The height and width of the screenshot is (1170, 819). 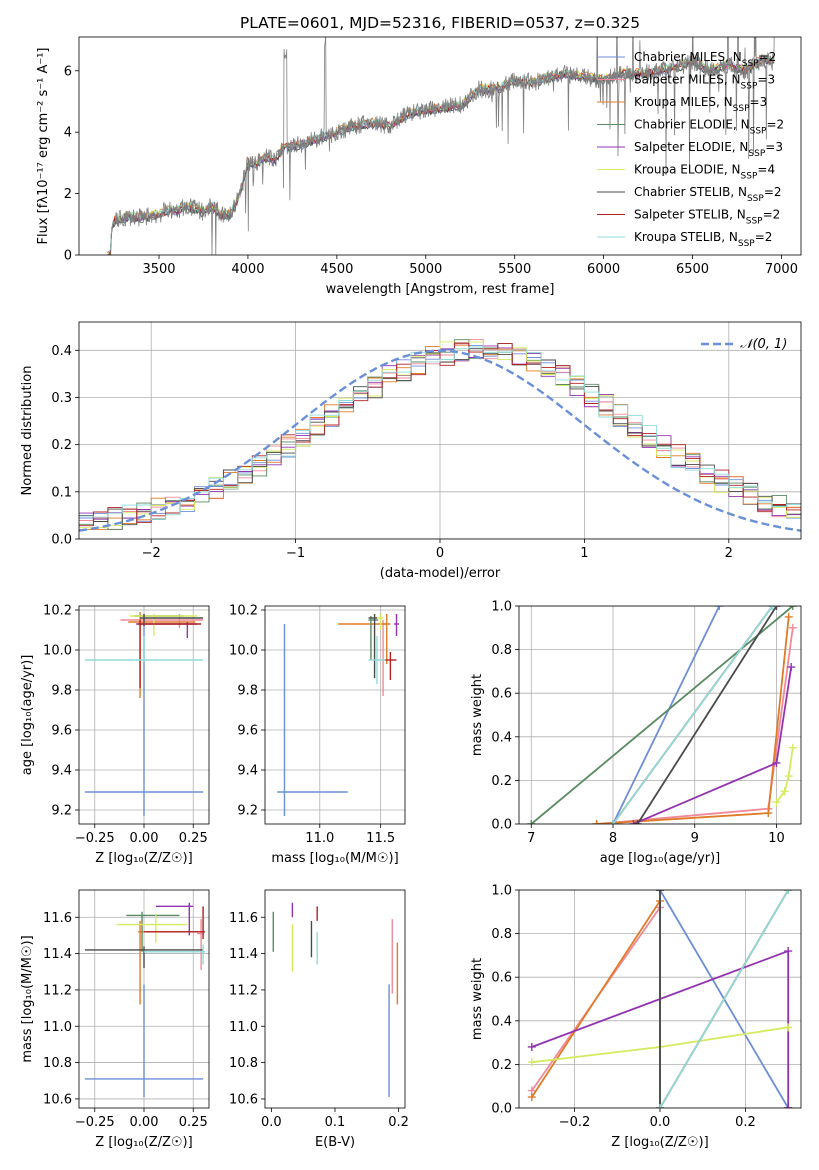 I want to click on x-axis-label: wavelength [Angstrom, rest frame], so click(x=440, y=289).